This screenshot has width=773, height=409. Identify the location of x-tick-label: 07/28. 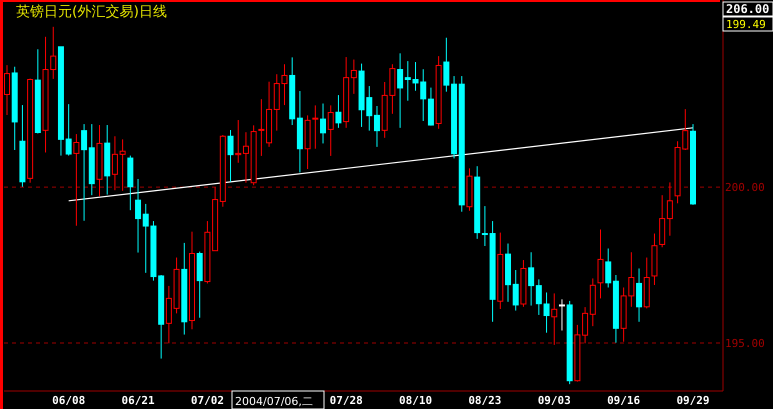
(346, 400).